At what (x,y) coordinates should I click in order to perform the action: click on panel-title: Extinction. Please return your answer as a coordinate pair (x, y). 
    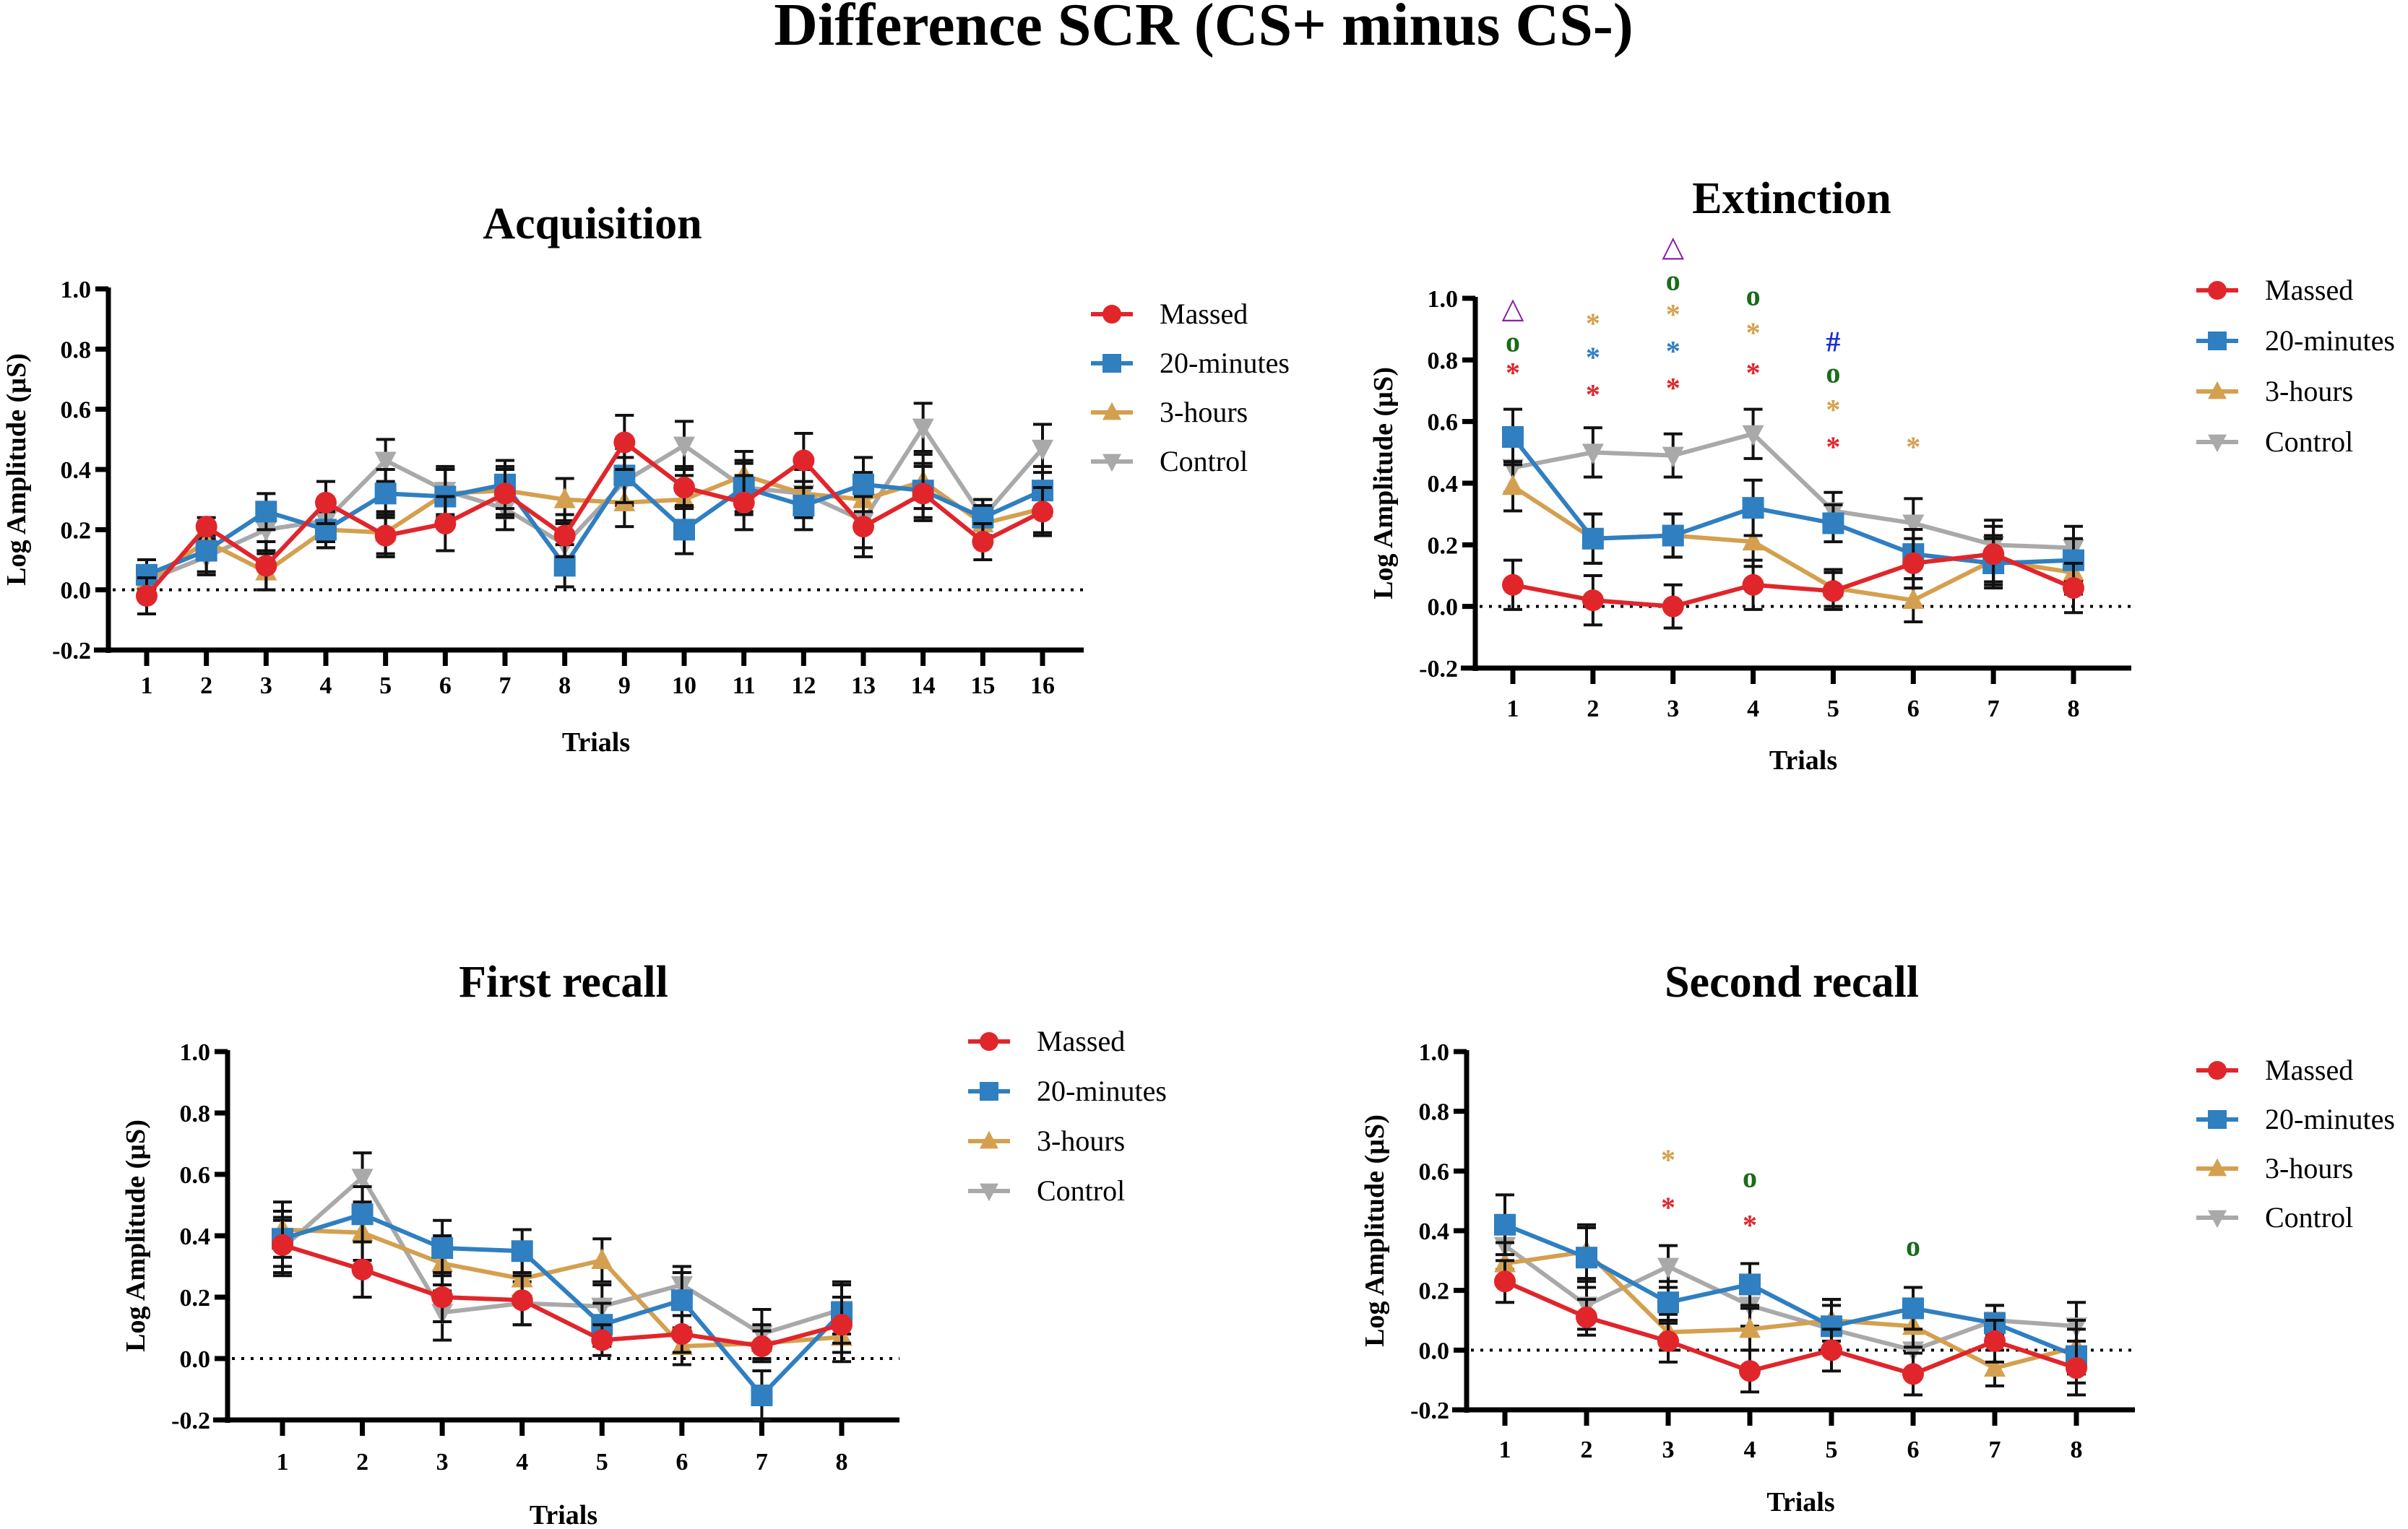
    Looking at the image, I should click on (1791, 198).